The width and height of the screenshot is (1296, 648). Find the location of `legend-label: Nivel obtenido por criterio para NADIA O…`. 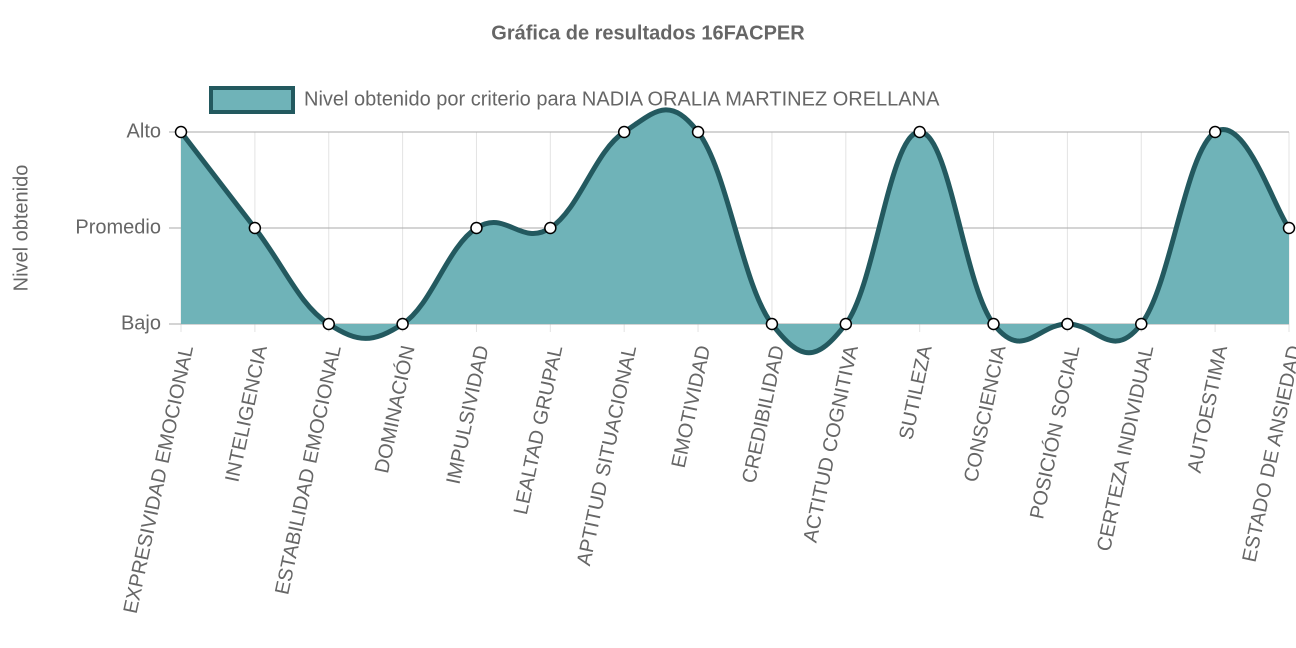

legend-label: Nivel obtenido por criterio para NADIA O… is located at coordinates (622, 99).